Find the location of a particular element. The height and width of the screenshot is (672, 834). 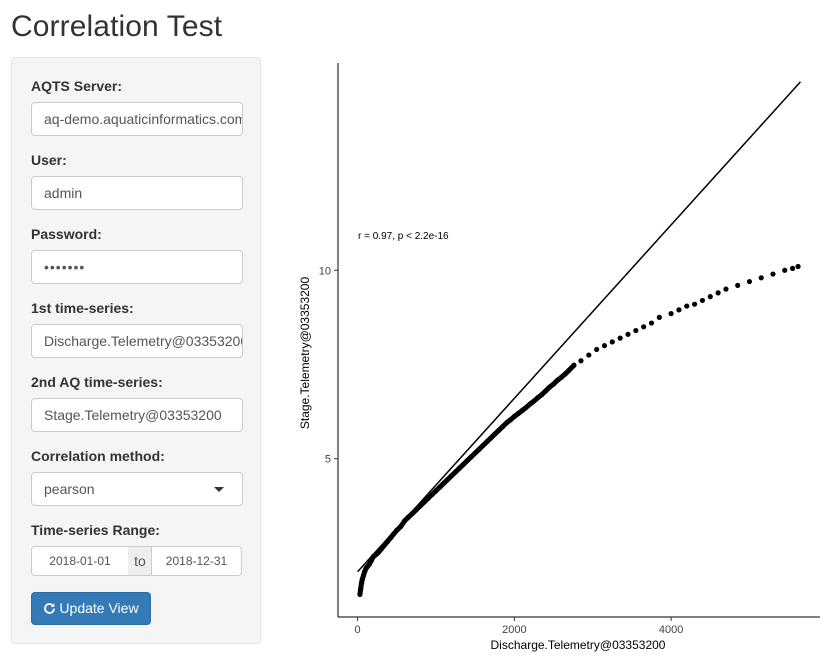

password-field-group: Password: ••••••• is located at coordinates (137, 254).